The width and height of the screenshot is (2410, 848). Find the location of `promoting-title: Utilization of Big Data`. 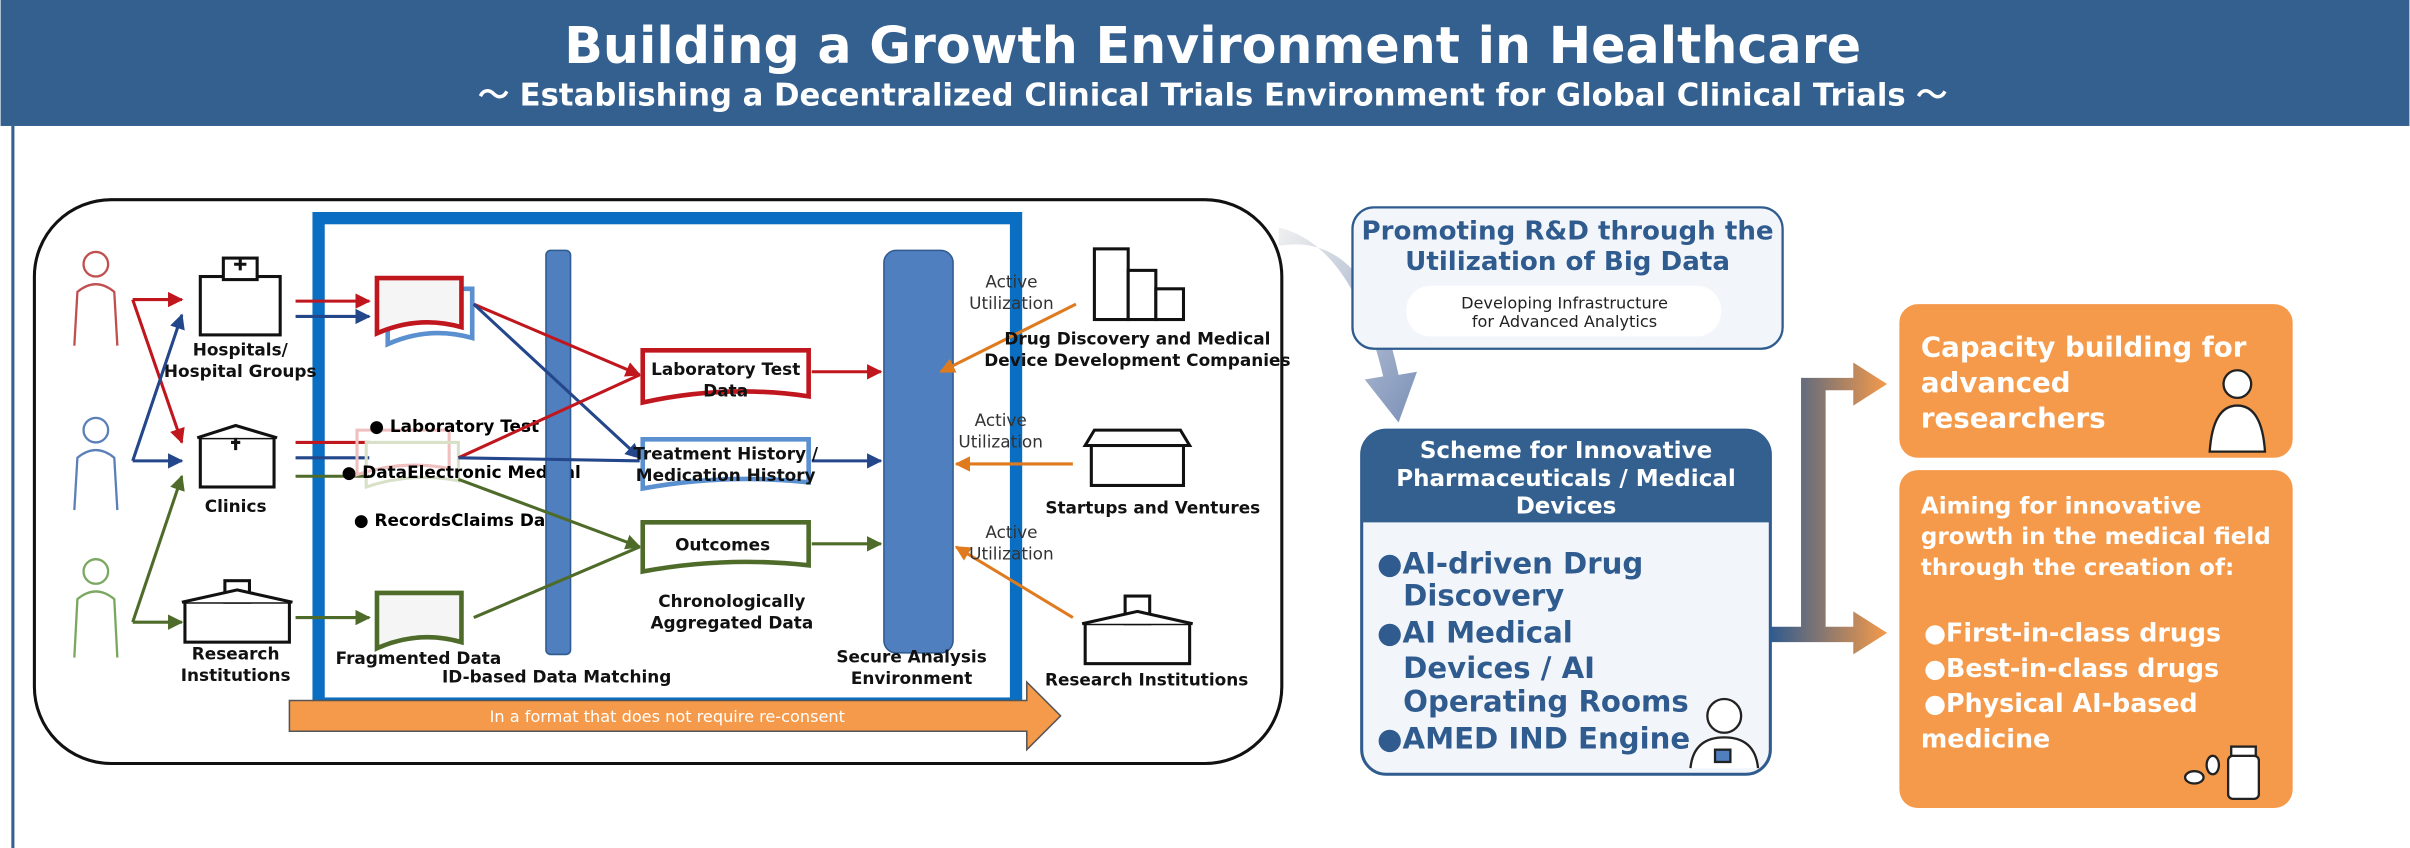

promoting-title: Utilization of Big Data is located at coordinates (1567, 262).